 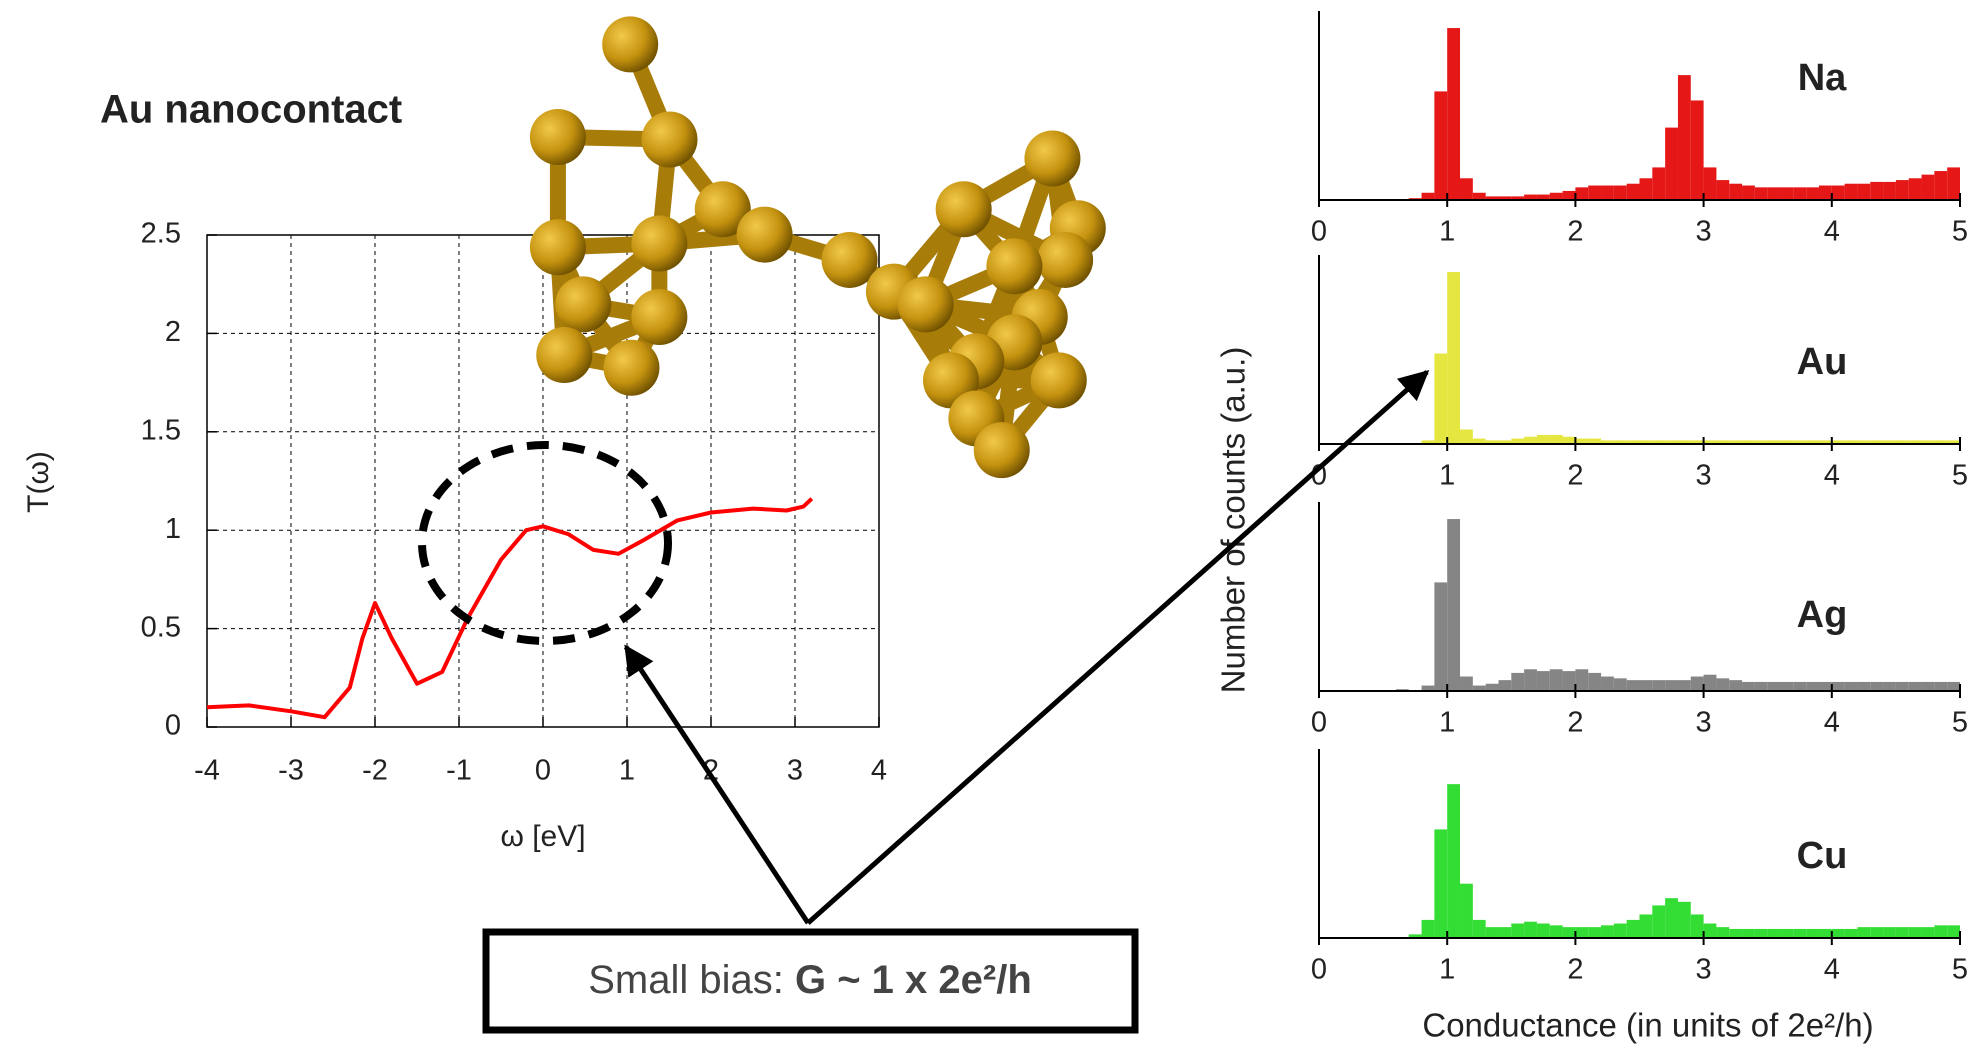 I want to click on y-axis-label: T(ω), so click(x=38, y=482).